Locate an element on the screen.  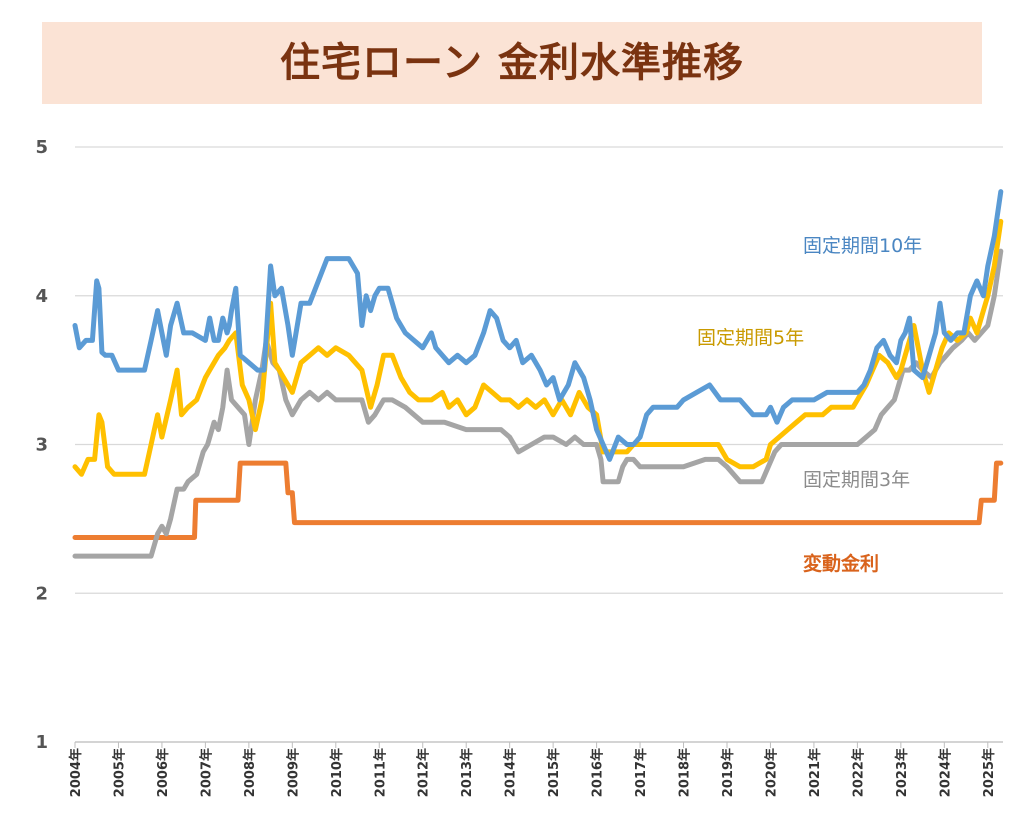
x-tick-label-2023: 2023年 is located at coordinates (902, 772).